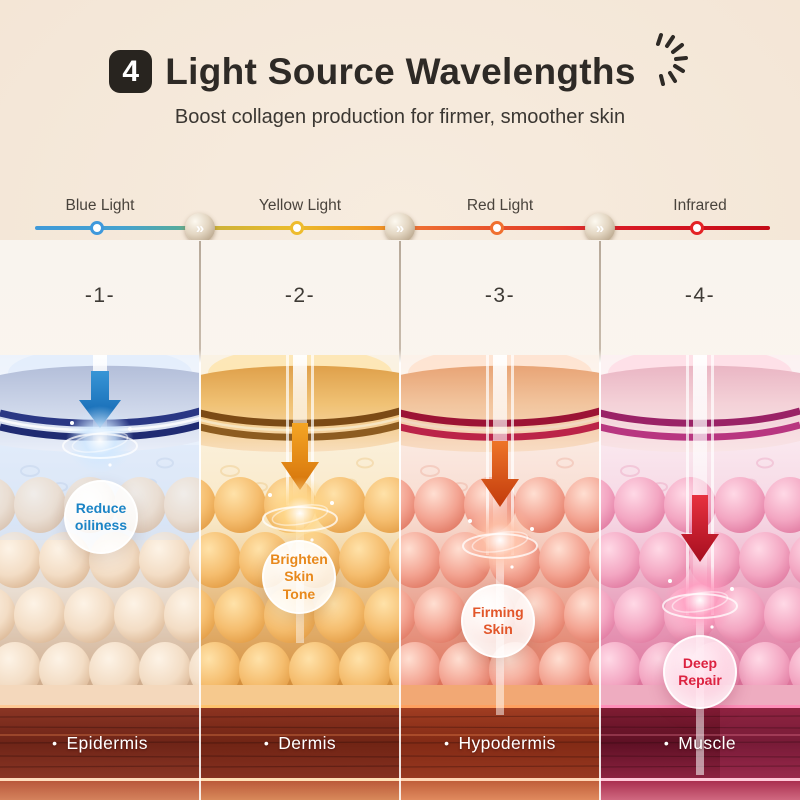  Describe the element at coordinates (307, 743) in the screenshot. I see `layer-label-text: Dermis` at that location.